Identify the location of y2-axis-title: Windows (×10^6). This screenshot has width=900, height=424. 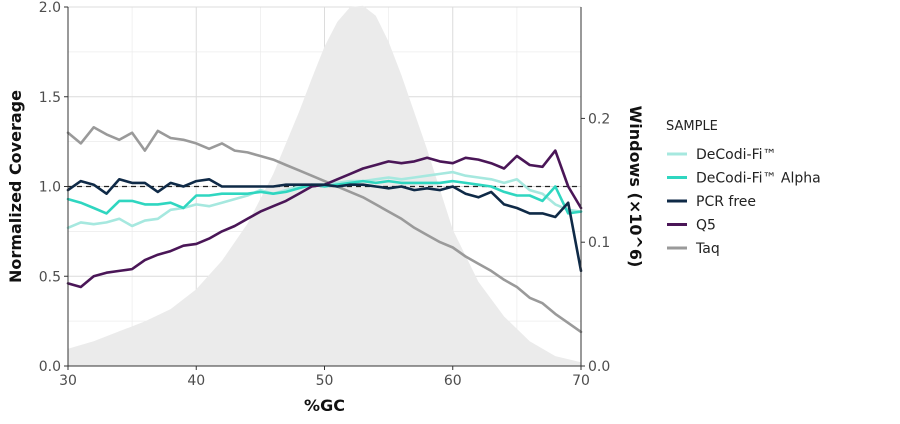
(635, 187).